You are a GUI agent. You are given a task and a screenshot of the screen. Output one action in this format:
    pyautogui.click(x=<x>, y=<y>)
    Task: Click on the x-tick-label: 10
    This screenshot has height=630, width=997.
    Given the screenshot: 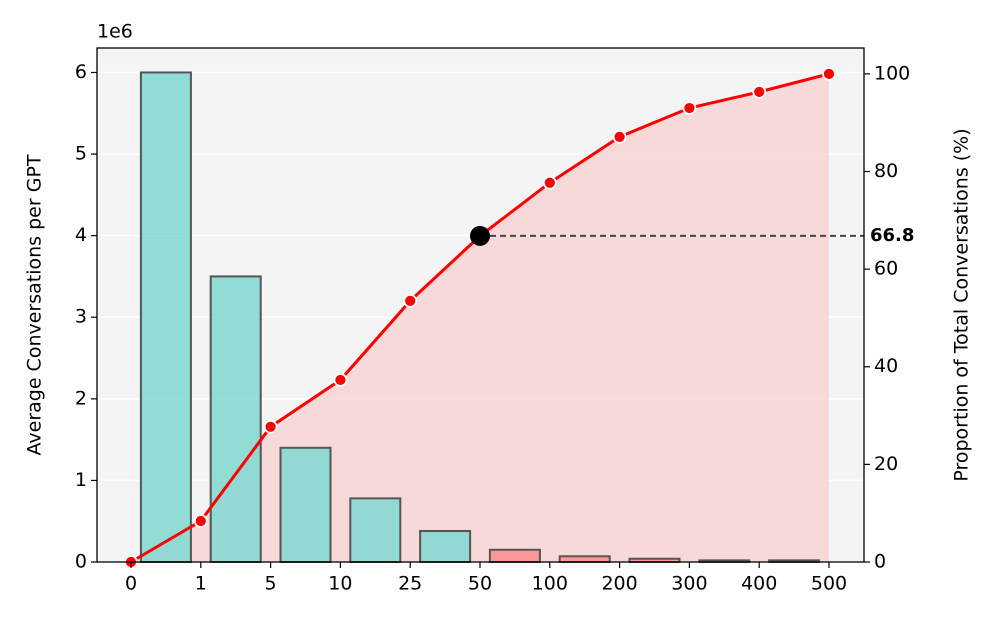 What is the action you would take?
    pyautogui.click(x=340, y=584)
    